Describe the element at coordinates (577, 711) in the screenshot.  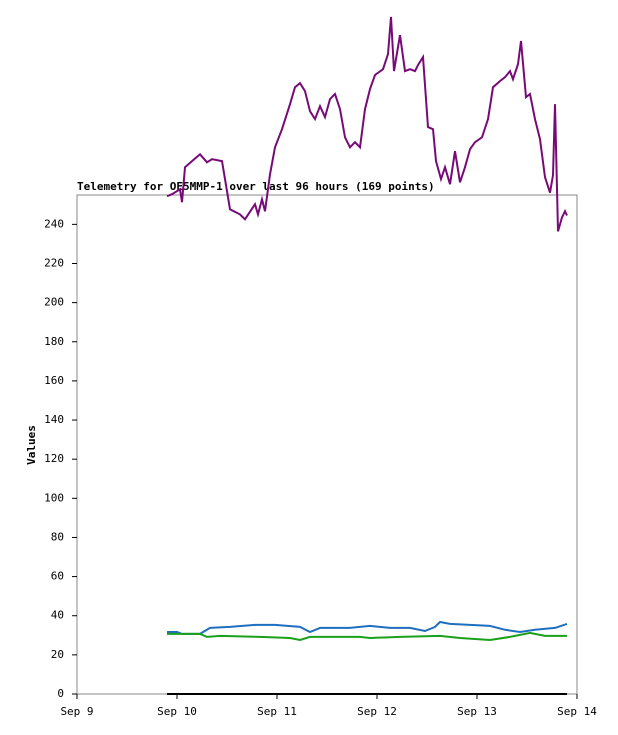
I see `x-tick-label: Sep 14` at that location.